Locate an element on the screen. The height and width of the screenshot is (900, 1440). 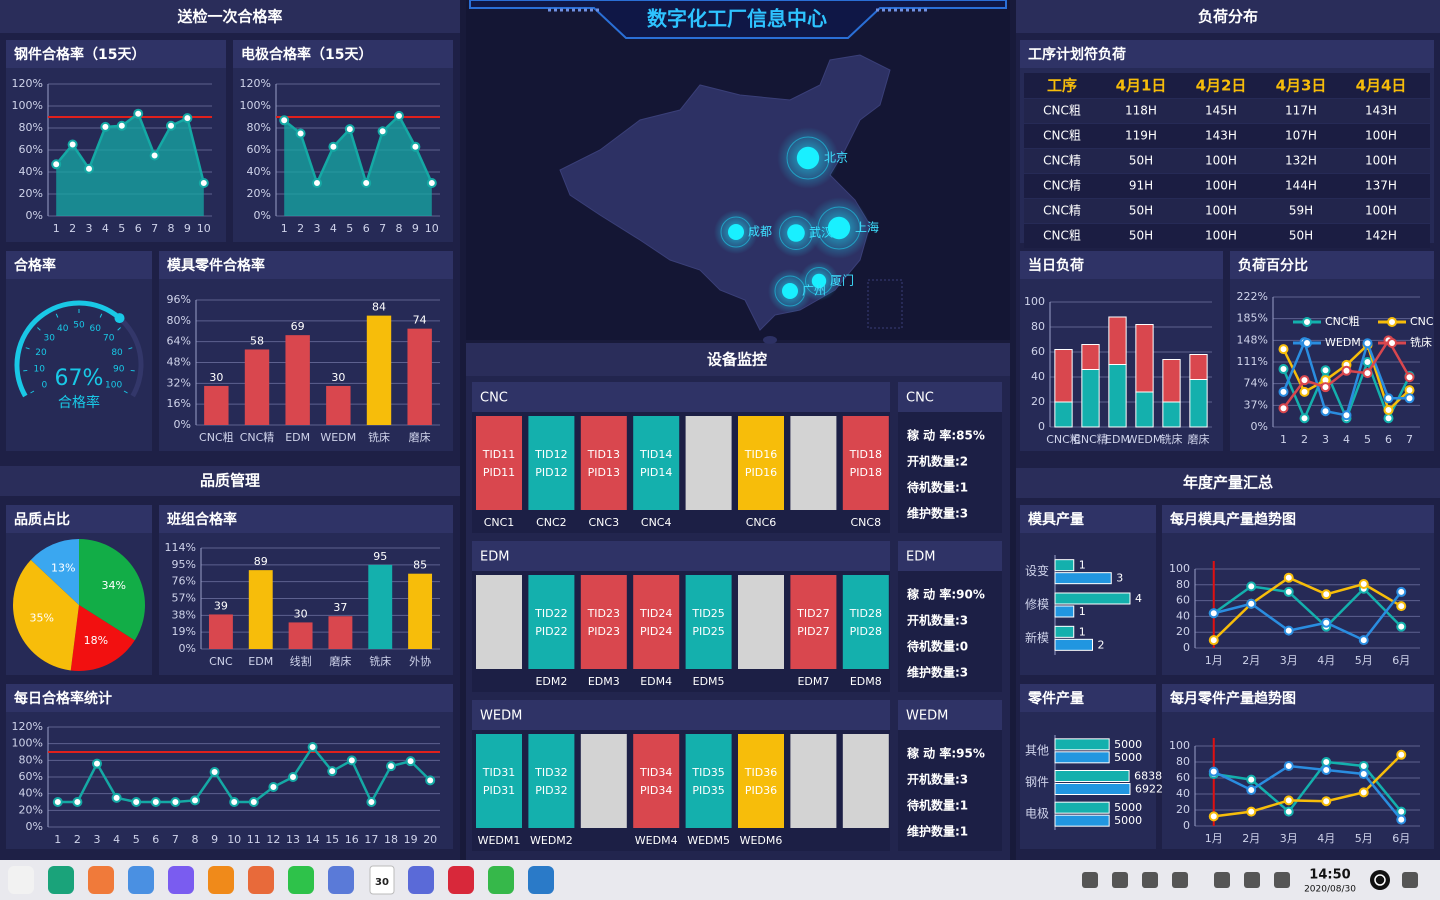
panel-title: 模具零件合格率 is located at coordinates (216, 265).